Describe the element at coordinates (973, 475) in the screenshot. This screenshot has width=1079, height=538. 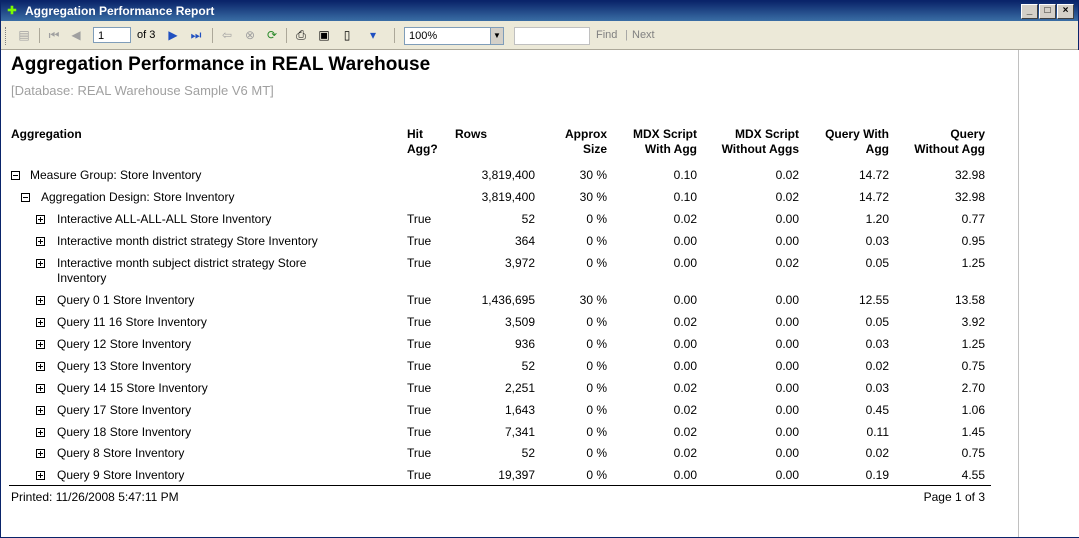
I see `cell-query-without-agg: 4.55` at that location.